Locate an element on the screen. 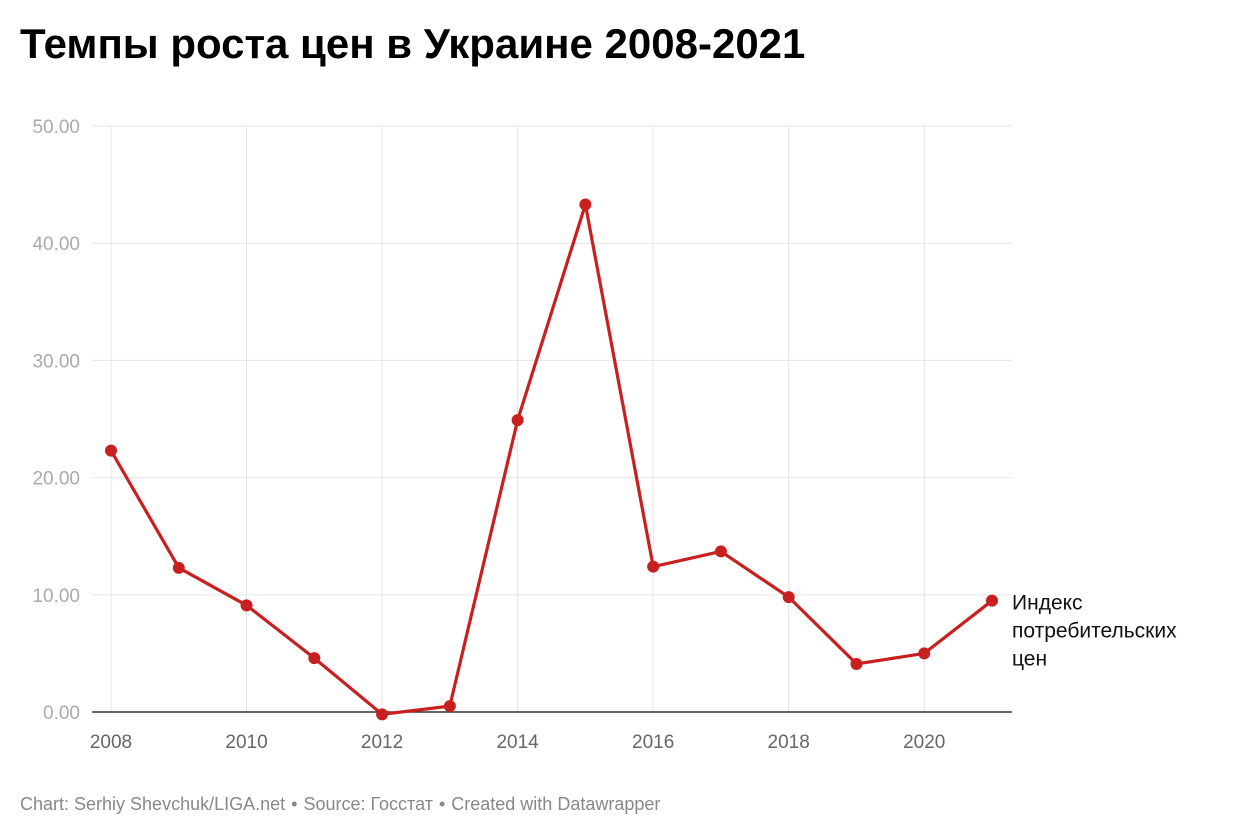 Image resolution: width=1240 pixels, height=840 pixels. y-tick-label: 50.00 is located at coordinates (56, 127).